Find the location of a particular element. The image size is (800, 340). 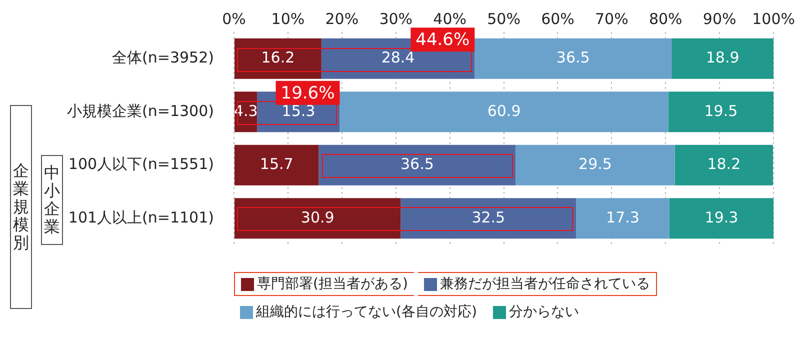

data-label: 30.9 is located at coordinates (317, 217).